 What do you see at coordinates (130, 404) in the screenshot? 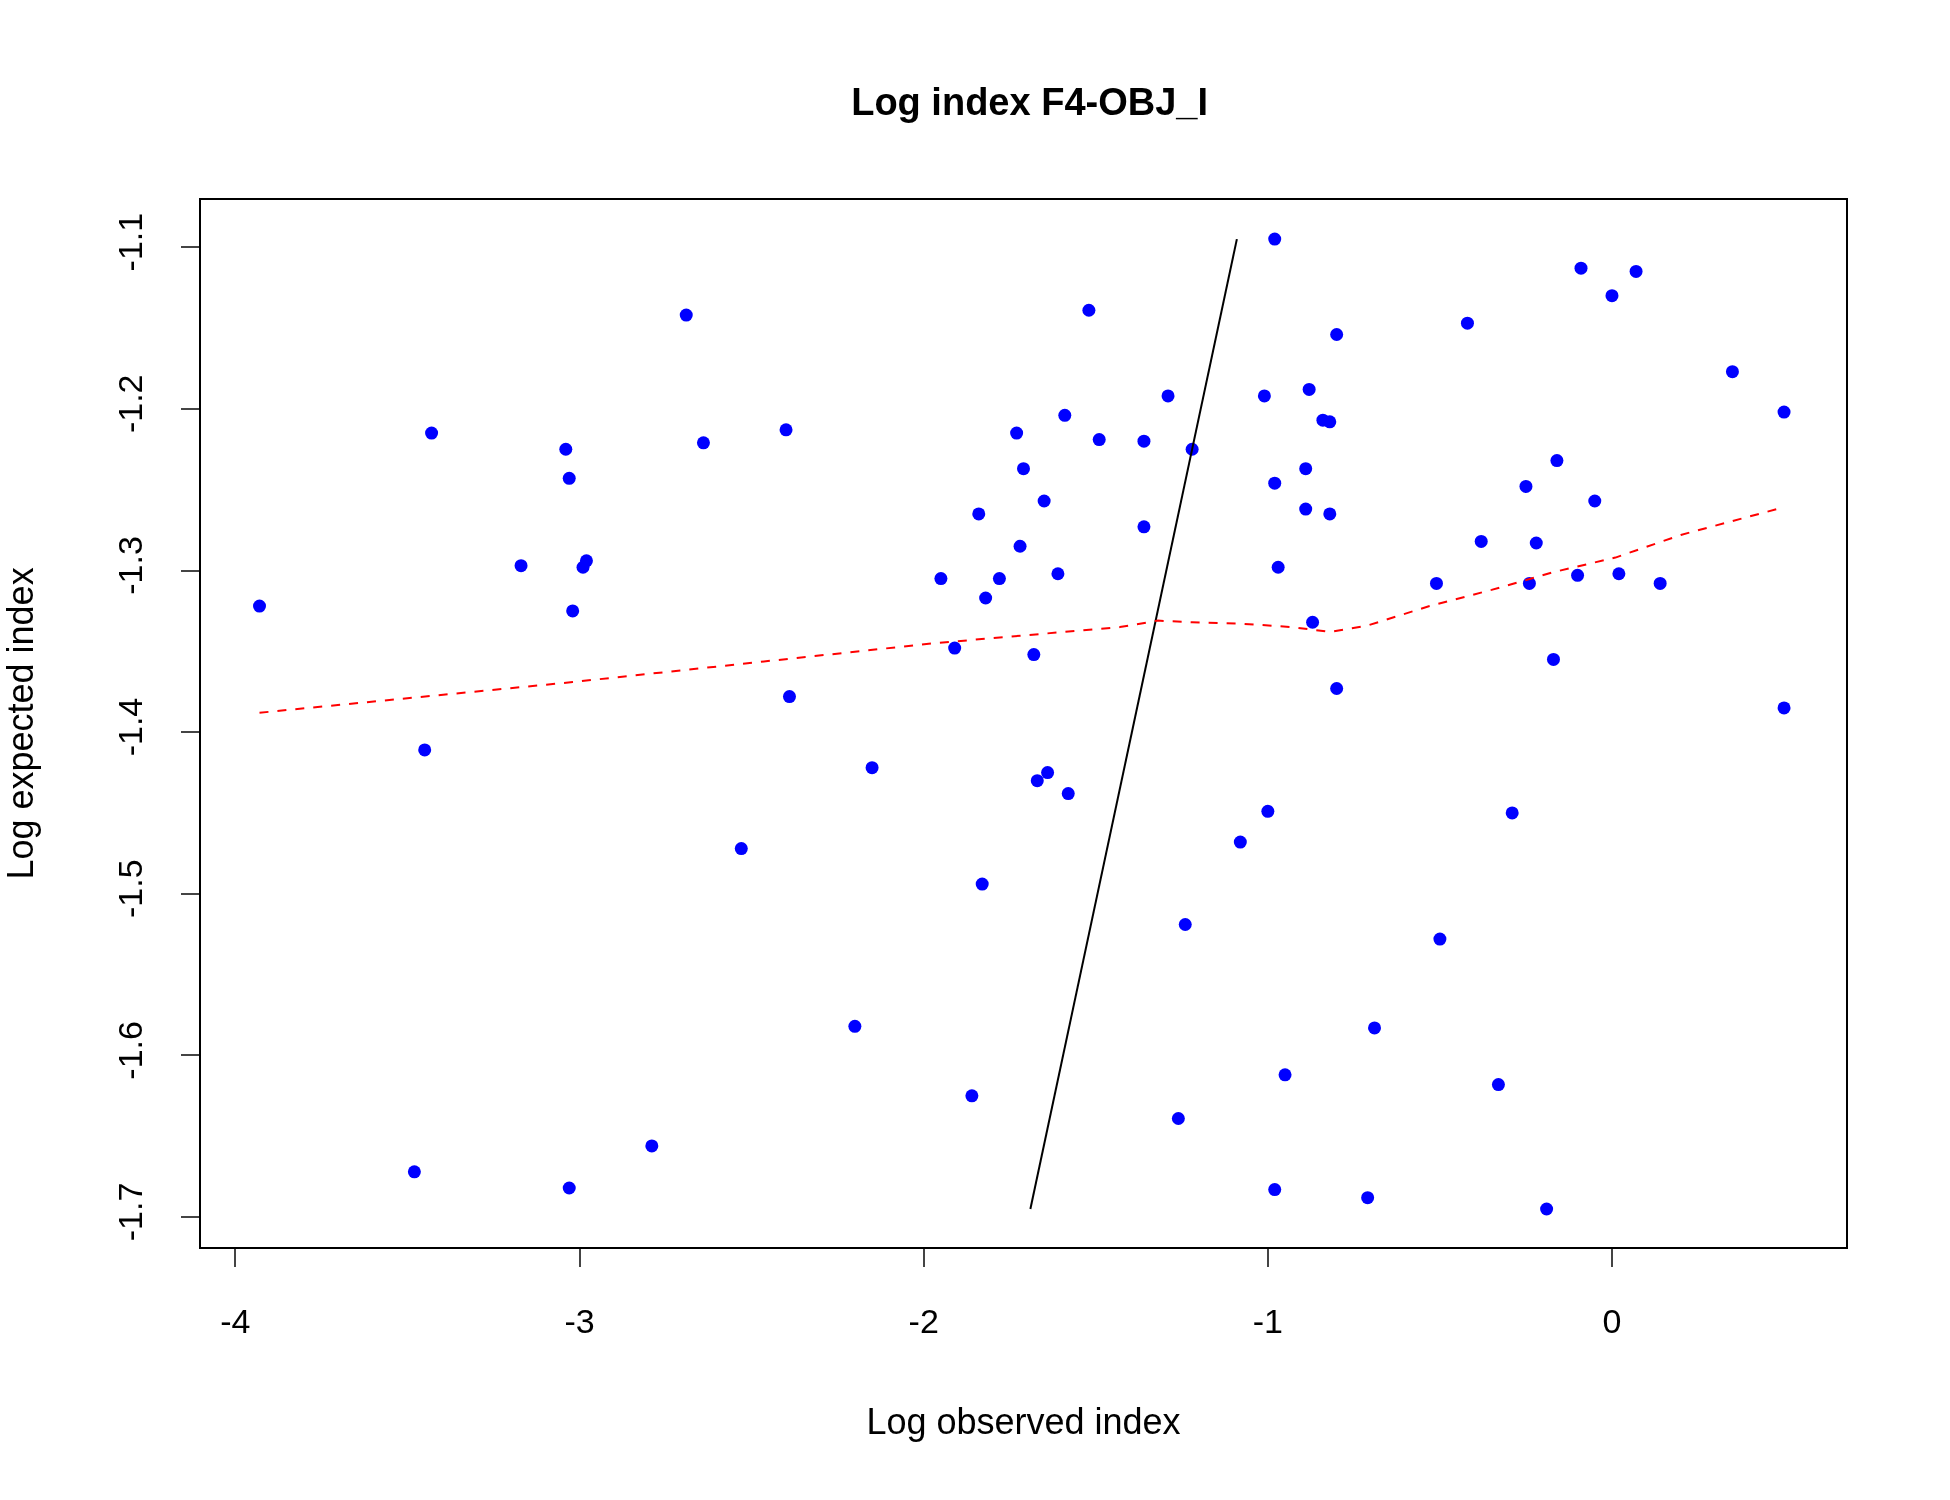
I see `y-tick-label: -1.2` at bounding box center [130, 404].